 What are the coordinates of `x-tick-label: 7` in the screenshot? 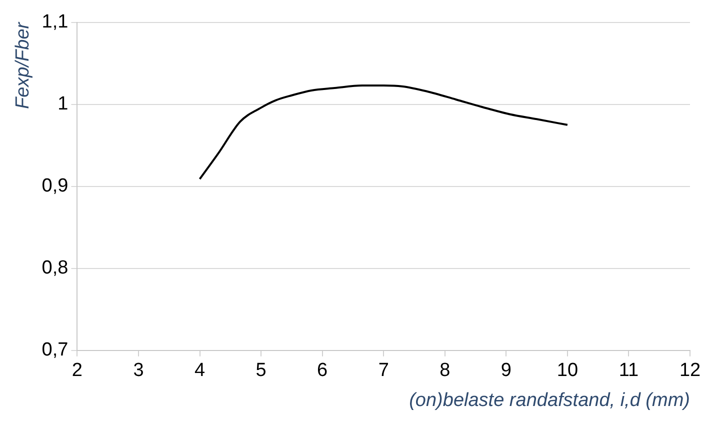 It's located at (383, 371).